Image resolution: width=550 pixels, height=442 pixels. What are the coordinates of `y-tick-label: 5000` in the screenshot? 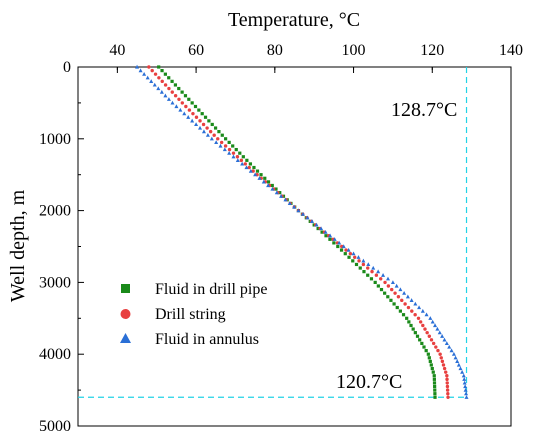 It's located at (55, 426).